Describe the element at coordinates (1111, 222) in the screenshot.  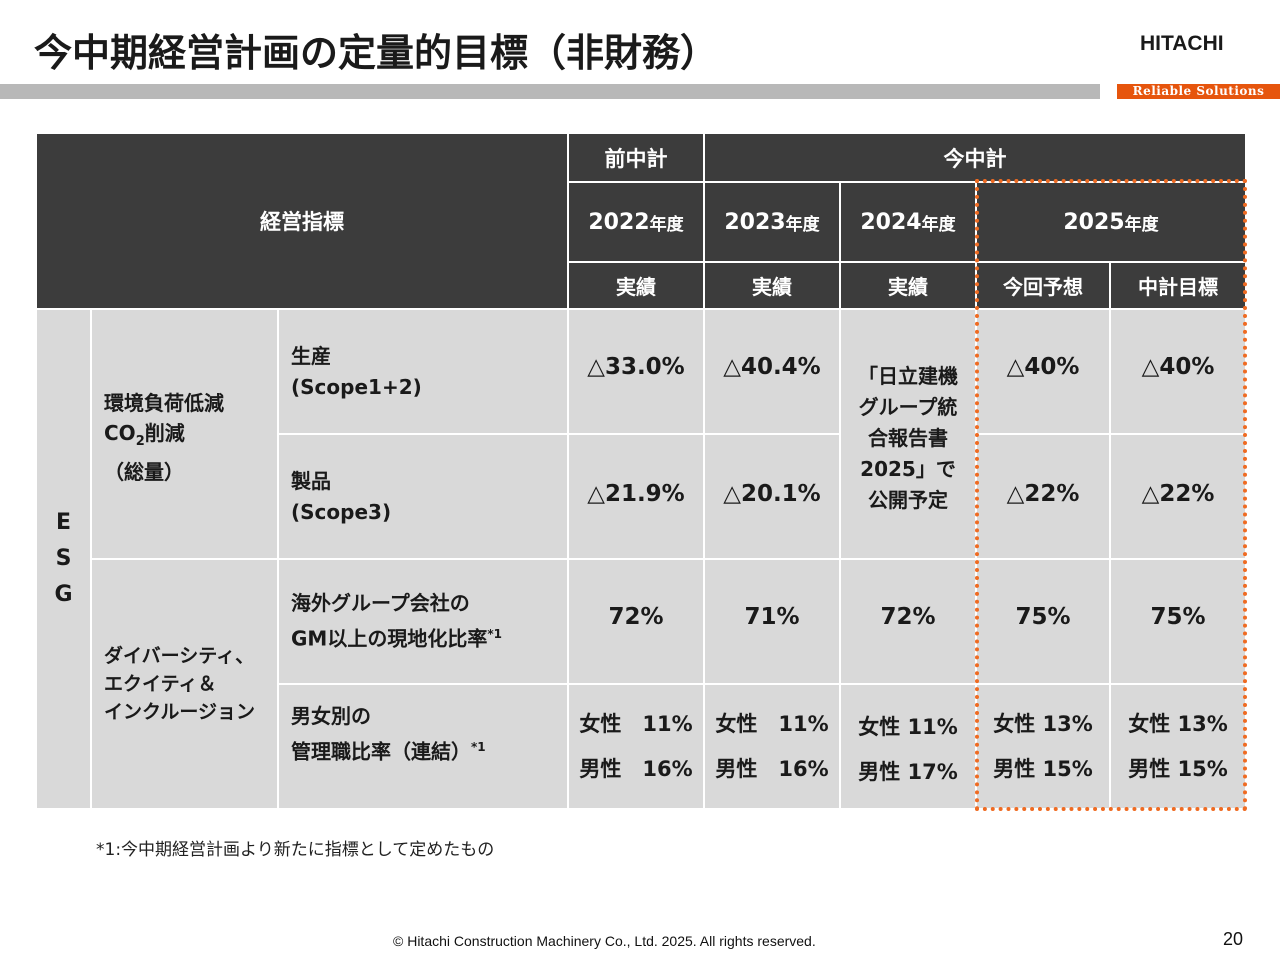
I see `header-year-2025: 2025 年度` at that location.